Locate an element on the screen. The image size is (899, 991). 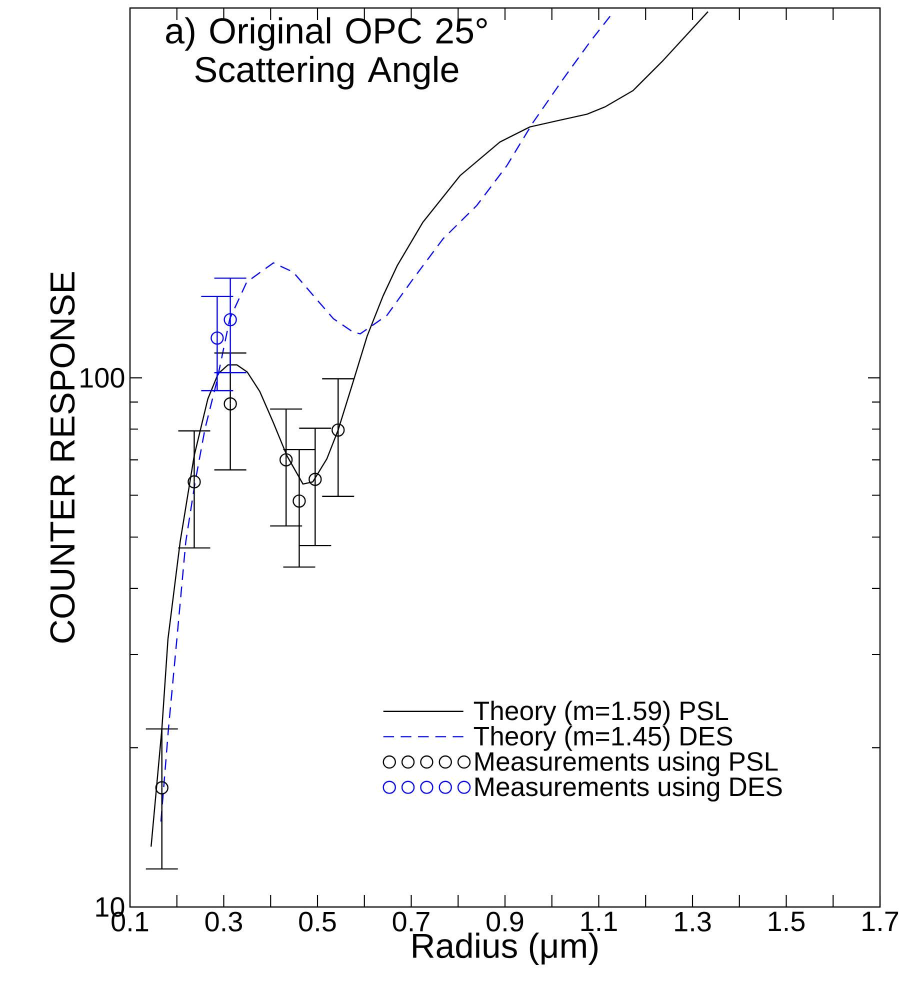
text: a) Original OPC 25° Scattering Angle is located at coordinates (326, 53).